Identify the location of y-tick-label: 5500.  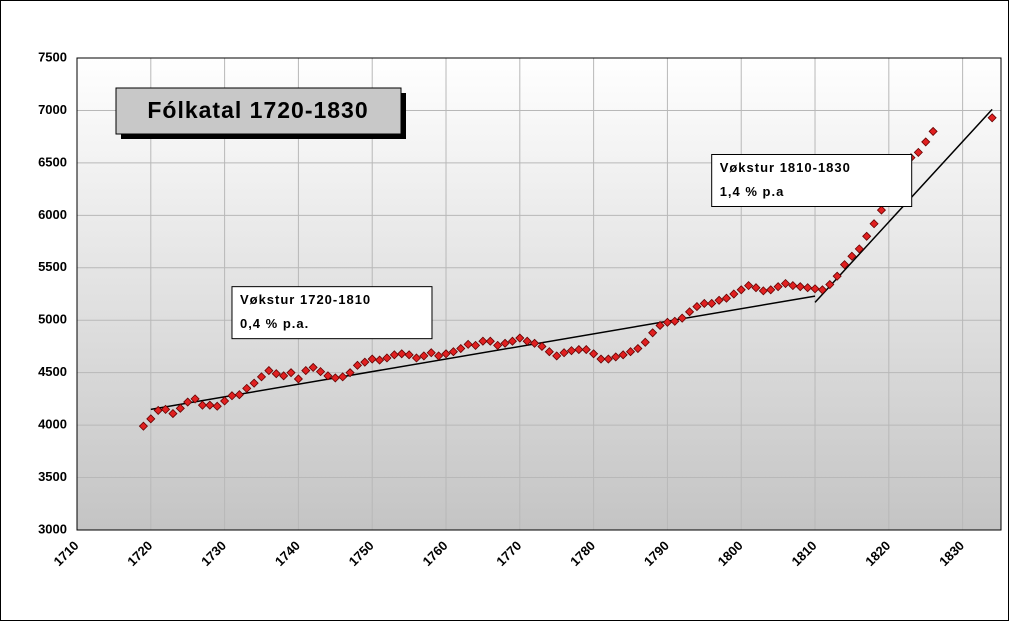
(52, 266).